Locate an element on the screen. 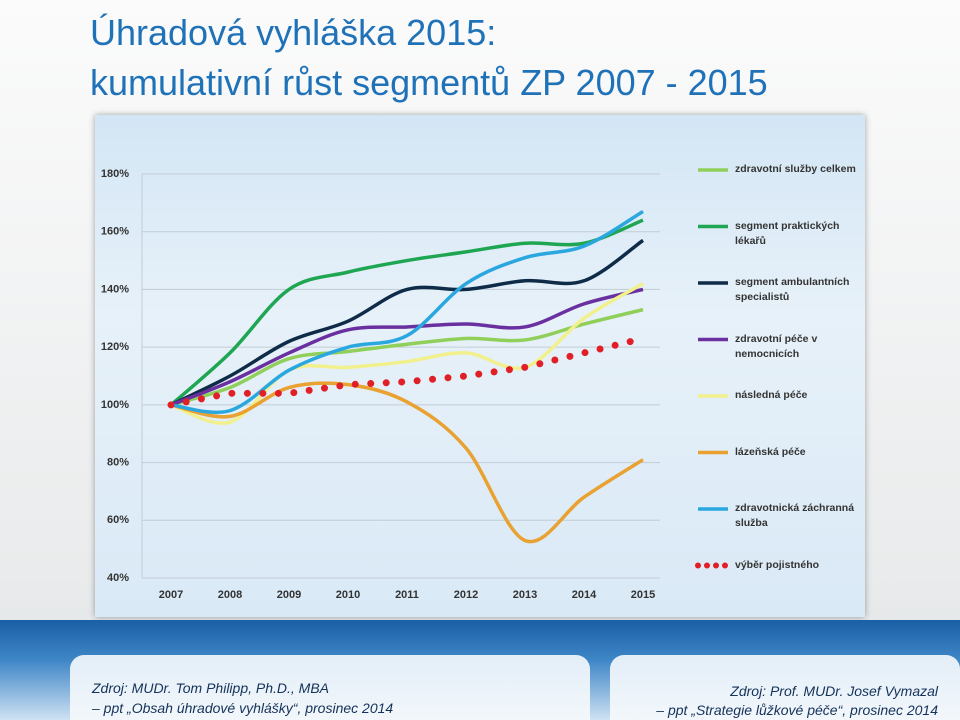  legend-label: zdravotní služby celkem is located at coordinates (795, 169).